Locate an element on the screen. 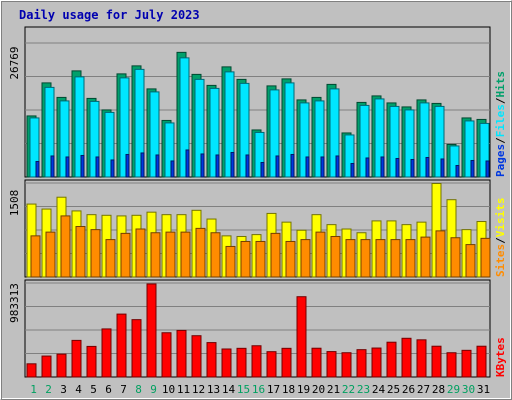 Image resolution: width=512 pixels, height=400 pixels. x-label-21: 21 is located at coordinates (333, 389).